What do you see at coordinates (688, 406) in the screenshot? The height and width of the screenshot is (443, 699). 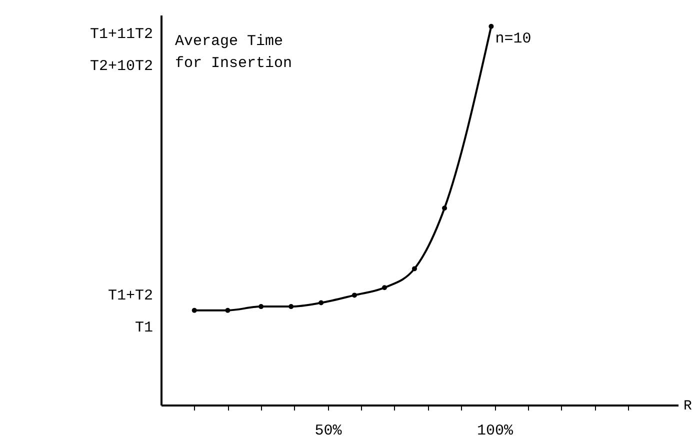 I see `x-axis-title: R` at bounding box center [688, 406].